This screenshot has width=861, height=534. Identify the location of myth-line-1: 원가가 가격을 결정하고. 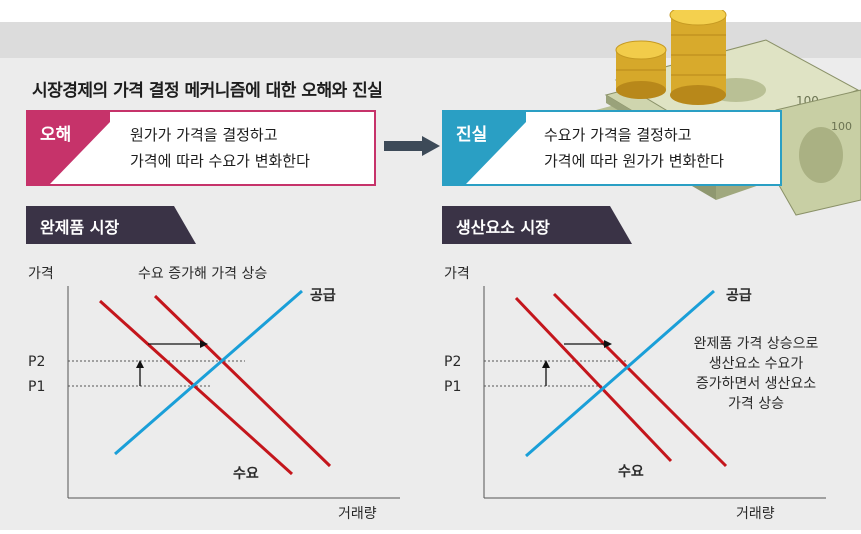
(204, 135).